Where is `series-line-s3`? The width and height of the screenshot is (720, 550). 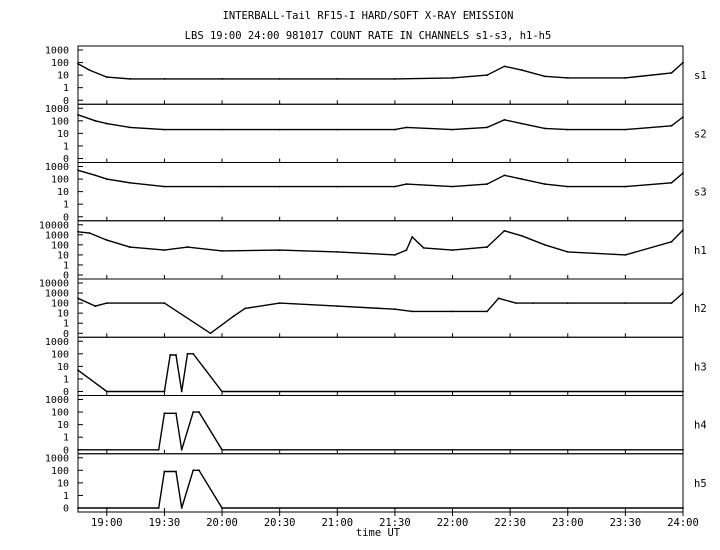 series-line-s3 is located at coordinates (380, 178).